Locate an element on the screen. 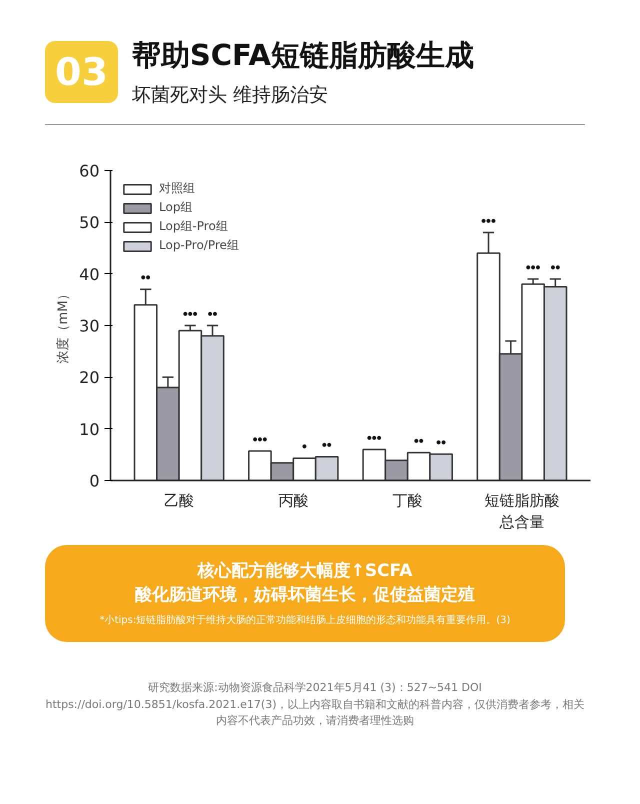 The image size is (640, 804). x-tick-label: 短链脂肪酸总含量 is located at coordinates (522, 512).